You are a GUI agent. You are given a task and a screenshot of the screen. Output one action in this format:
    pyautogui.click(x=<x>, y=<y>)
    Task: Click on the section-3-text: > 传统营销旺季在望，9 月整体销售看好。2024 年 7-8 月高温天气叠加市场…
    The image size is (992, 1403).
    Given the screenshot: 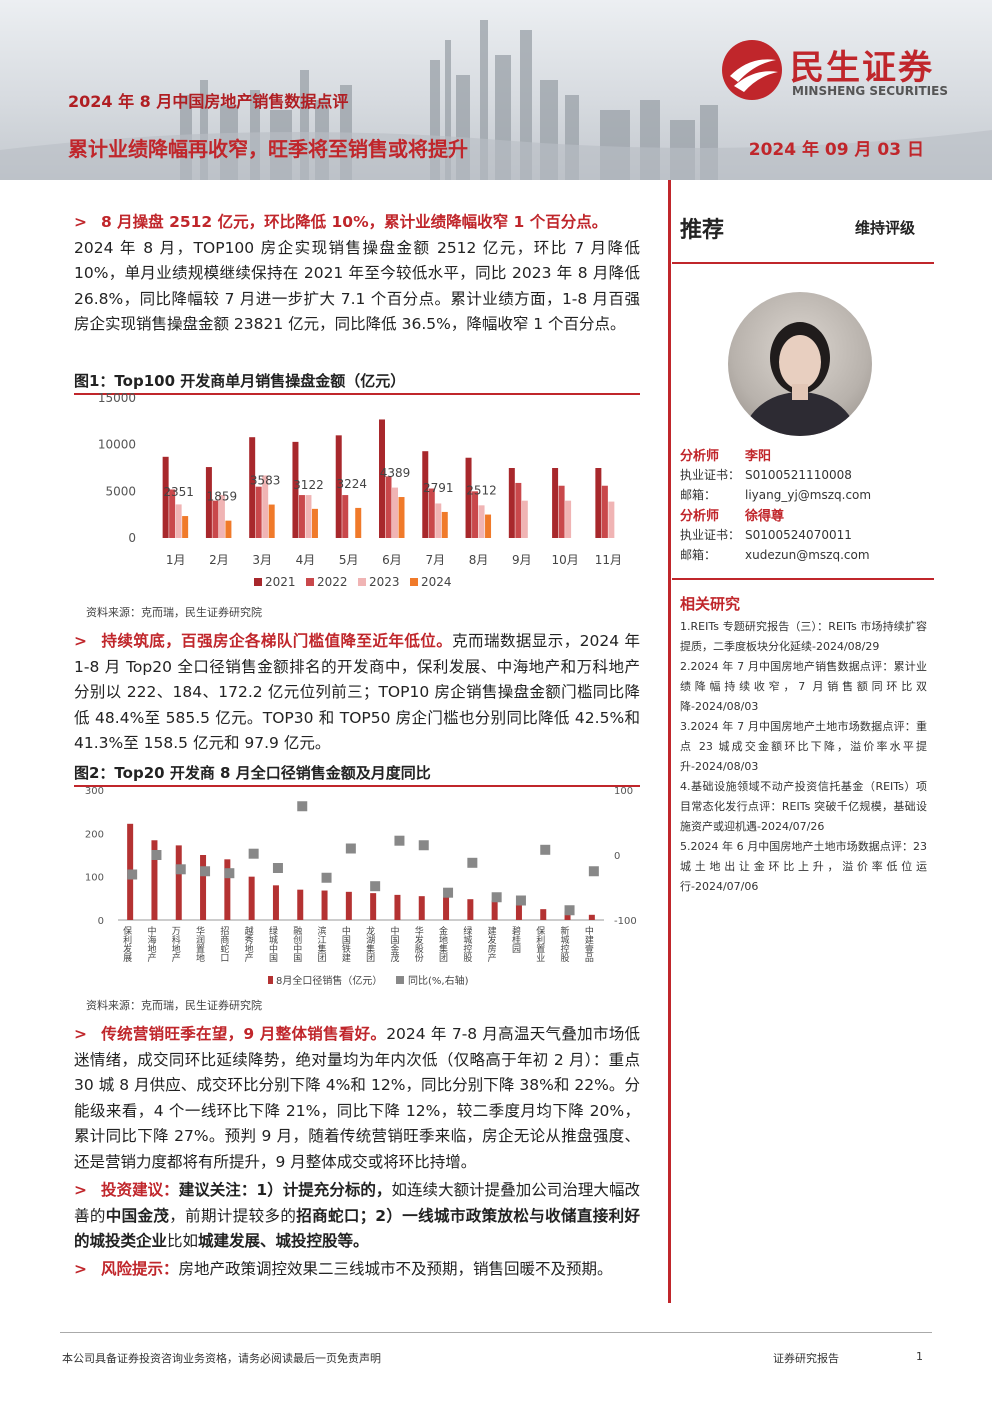 What is the action you would take?
    pyautogui.click(x=357, y=1099)
    